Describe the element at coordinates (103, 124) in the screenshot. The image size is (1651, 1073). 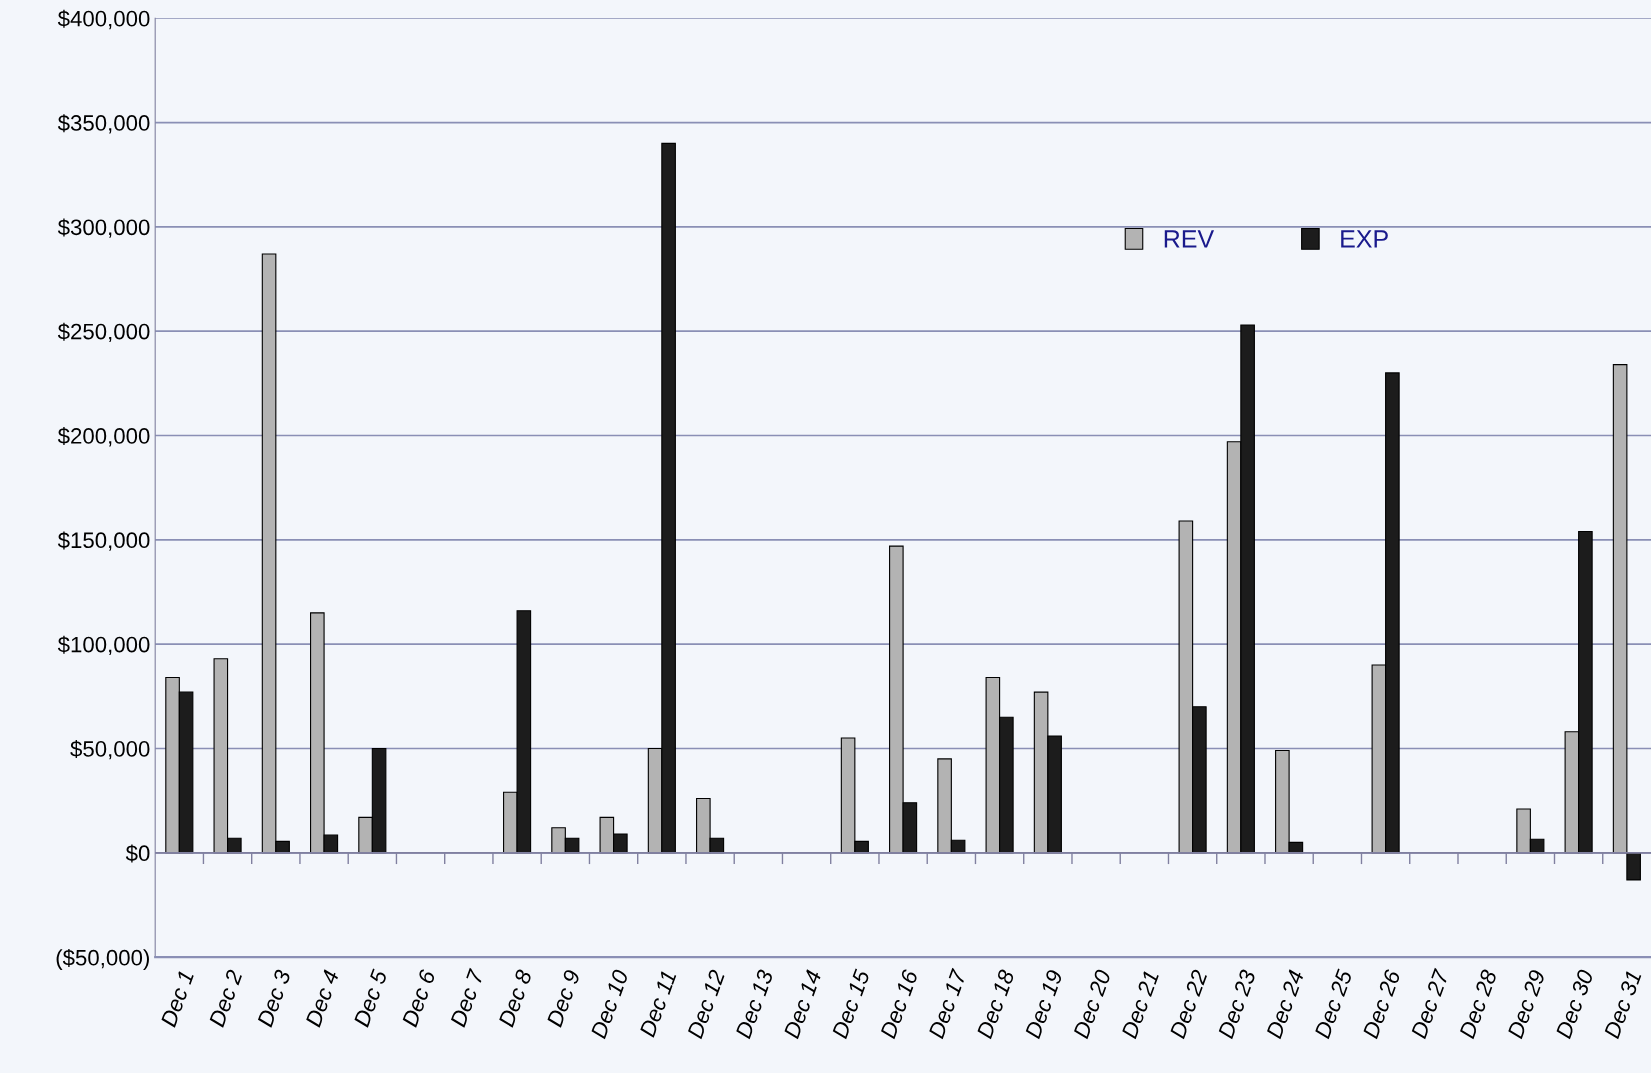
I see `y-tick-label: $350,000` at that location.